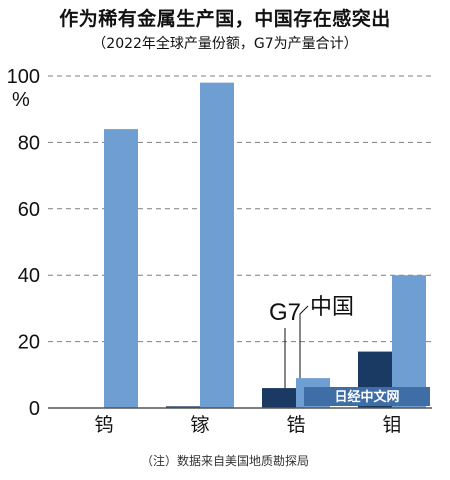  Describe the element at coordinates (332, 307) in the screenshot. I see `china-series-label: 中国` at that location.